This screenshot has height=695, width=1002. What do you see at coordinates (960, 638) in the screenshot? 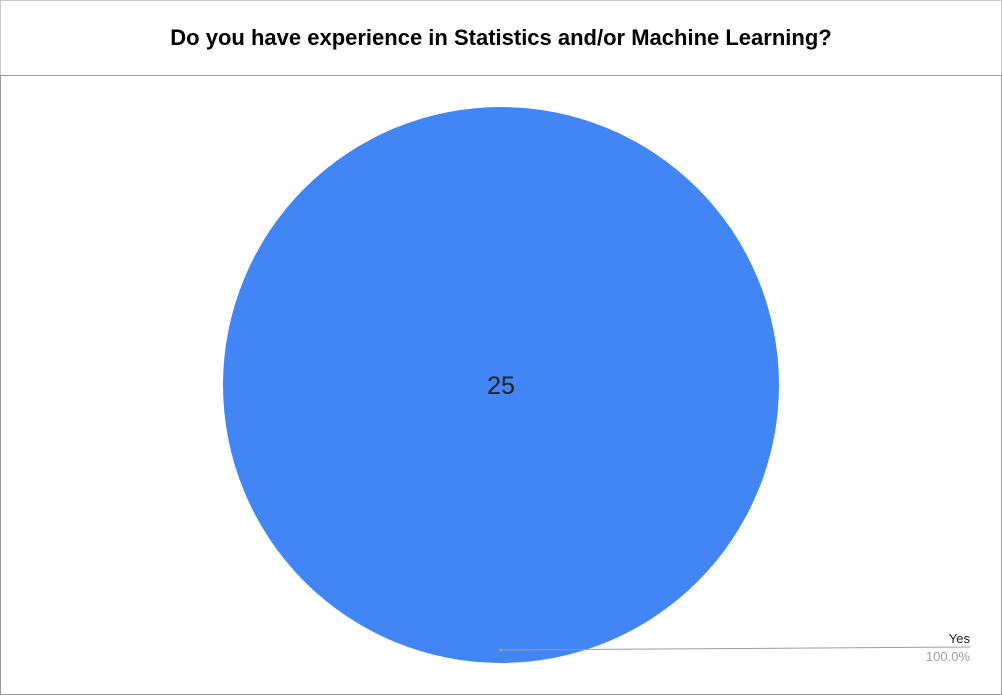
I see `legend-label: Yes` at bounding box center [960, 638].